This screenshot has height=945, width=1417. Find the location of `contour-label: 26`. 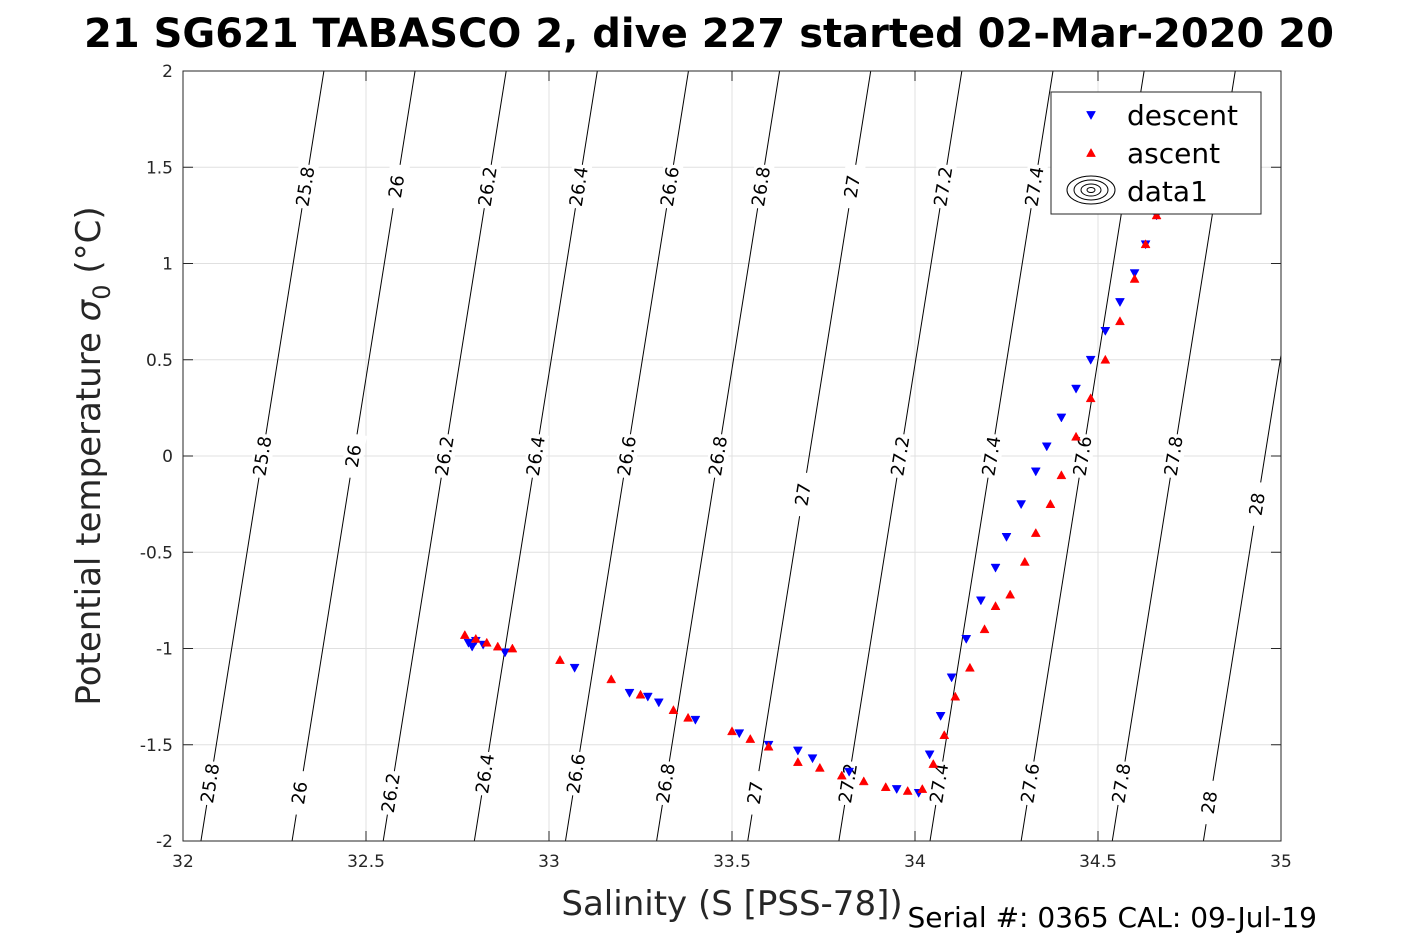

contour-label: 26 is located at coordinates (354, 456).